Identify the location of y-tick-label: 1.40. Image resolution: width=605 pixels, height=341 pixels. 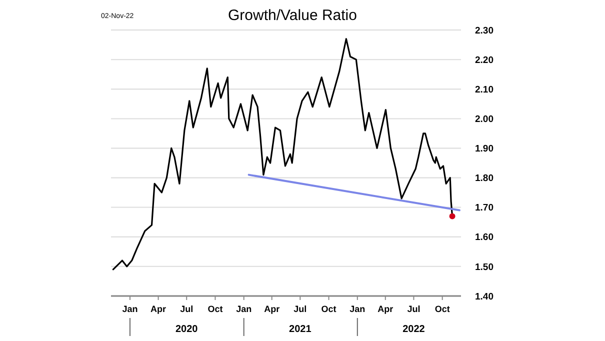
(484, 296).